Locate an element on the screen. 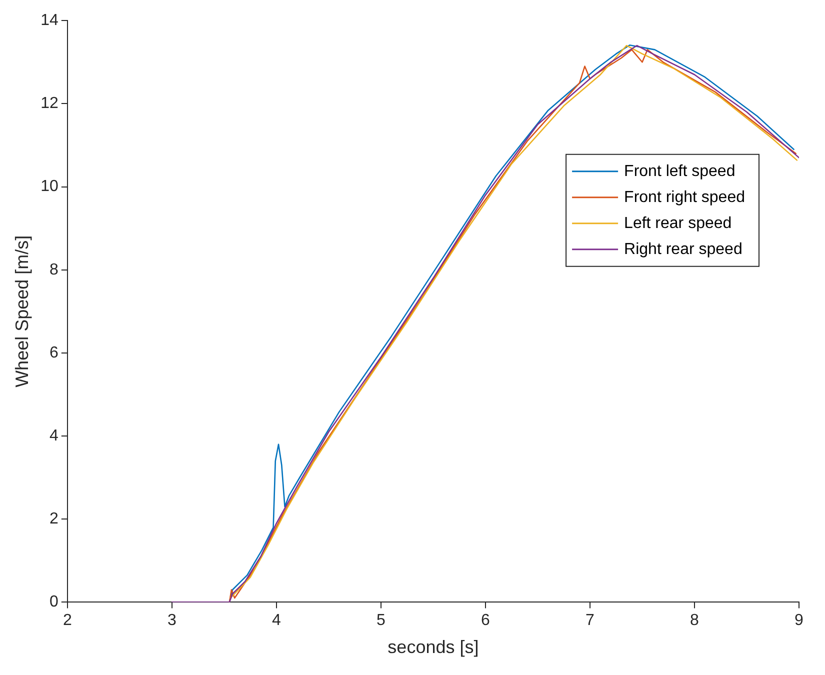  x-tick-label: 8 is located at coordinates (695, 621).